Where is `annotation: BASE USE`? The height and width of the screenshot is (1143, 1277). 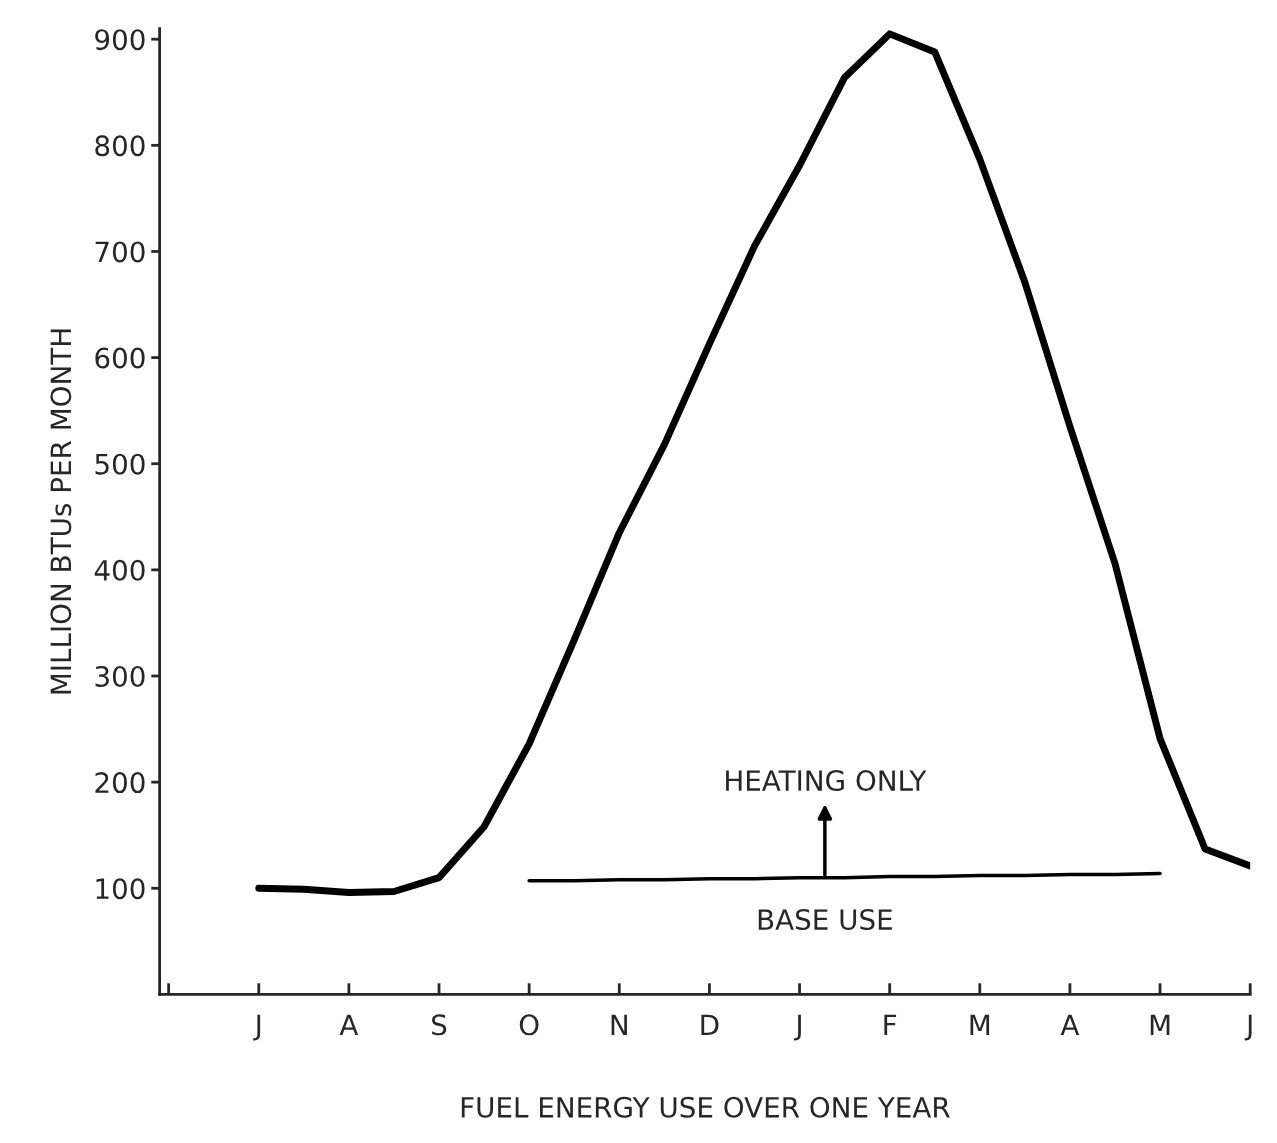
annotation: BASE USE is located at coordinates (825, 920).